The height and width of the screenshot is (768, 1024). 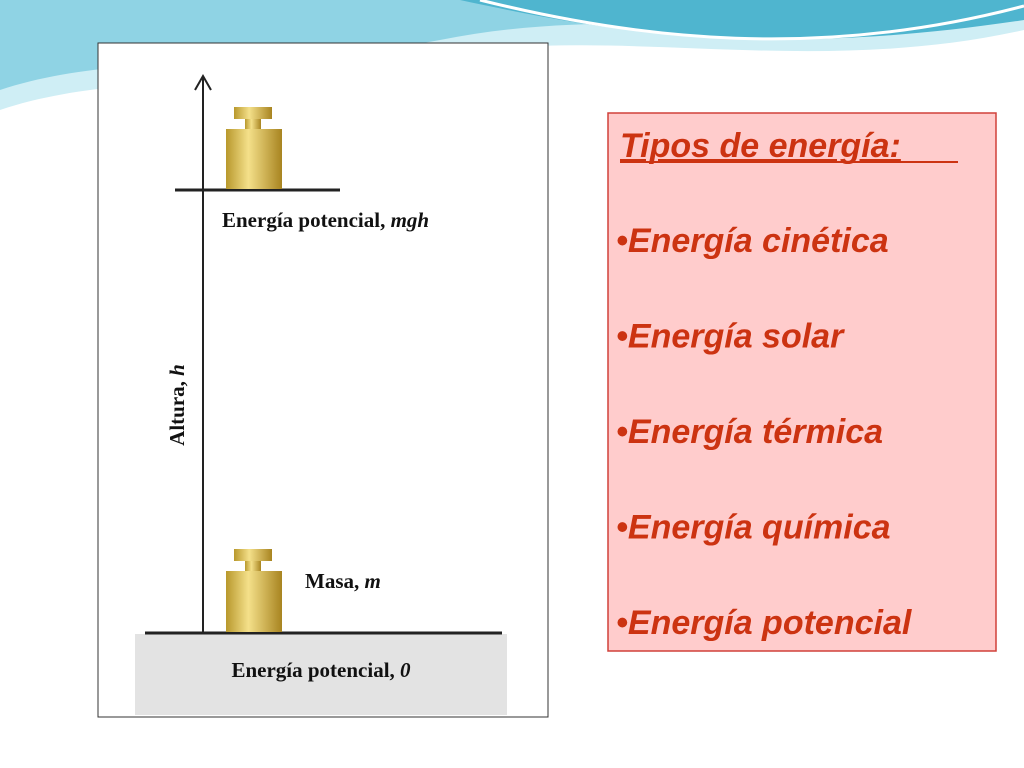 I want to click on height-label: Altura, h, so click(x=177, y=405).